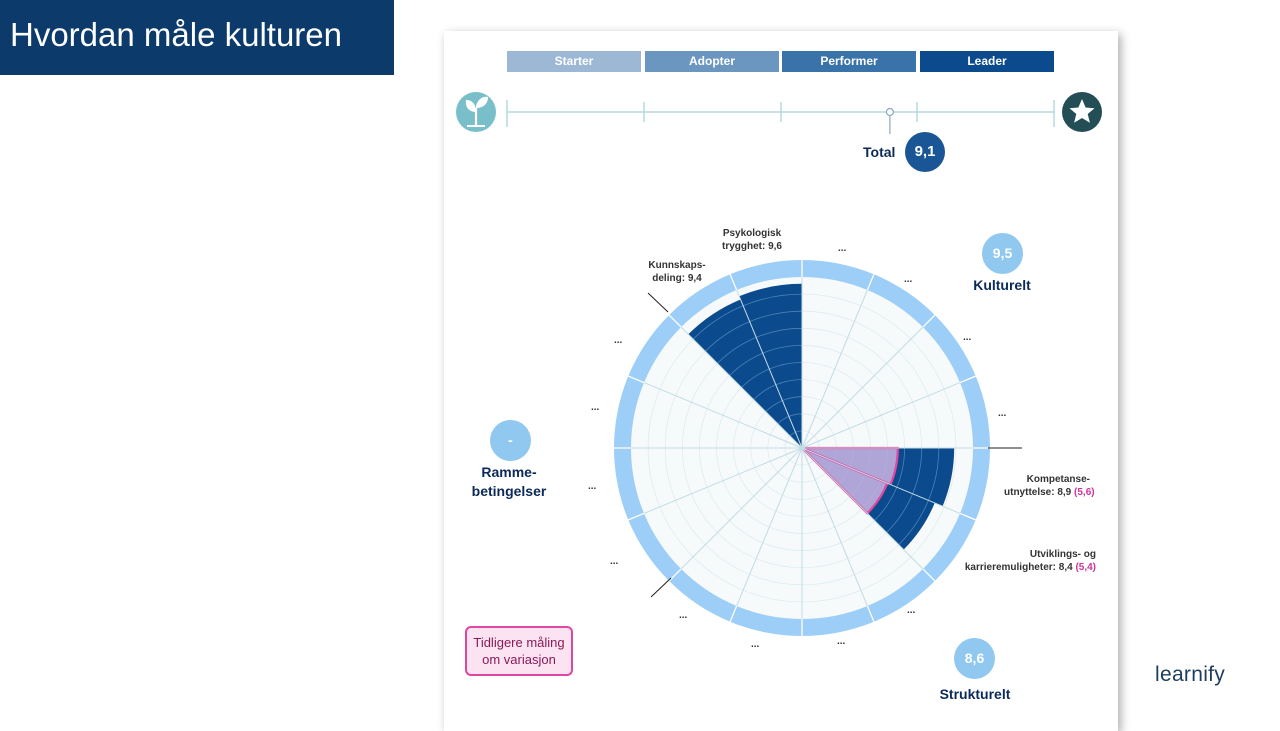 The height and width of the screenshot is (731, 1280). Describe the element at coordinates (752, 233) in the screenshot. I see `label-line: Psykologisk` at that location.